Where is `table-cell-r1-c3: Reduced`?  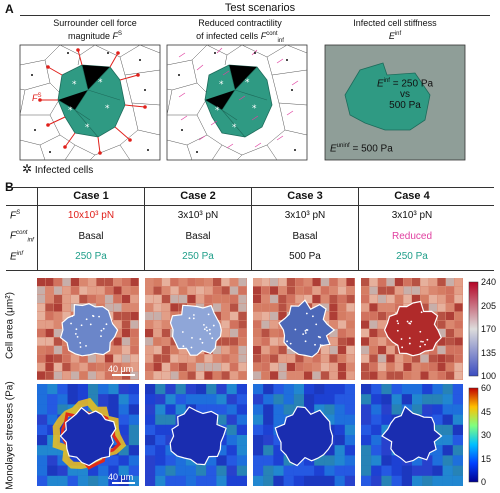
table-cell-r1-c3: Reduced is located at coordinates (412, 236).